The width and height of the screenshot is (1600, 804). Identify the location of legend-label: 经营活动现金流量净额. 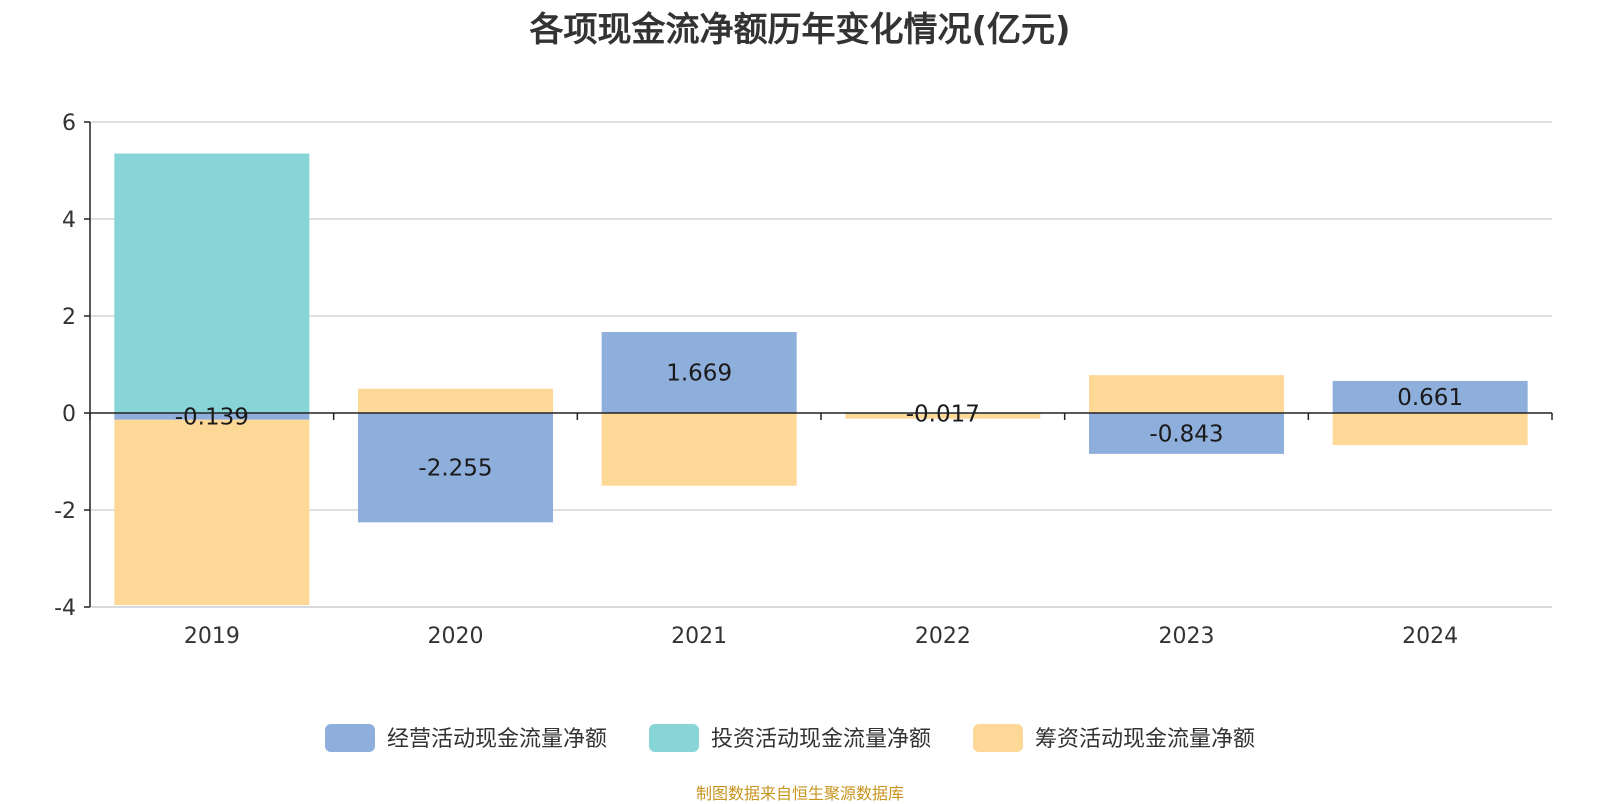
(497, 739).